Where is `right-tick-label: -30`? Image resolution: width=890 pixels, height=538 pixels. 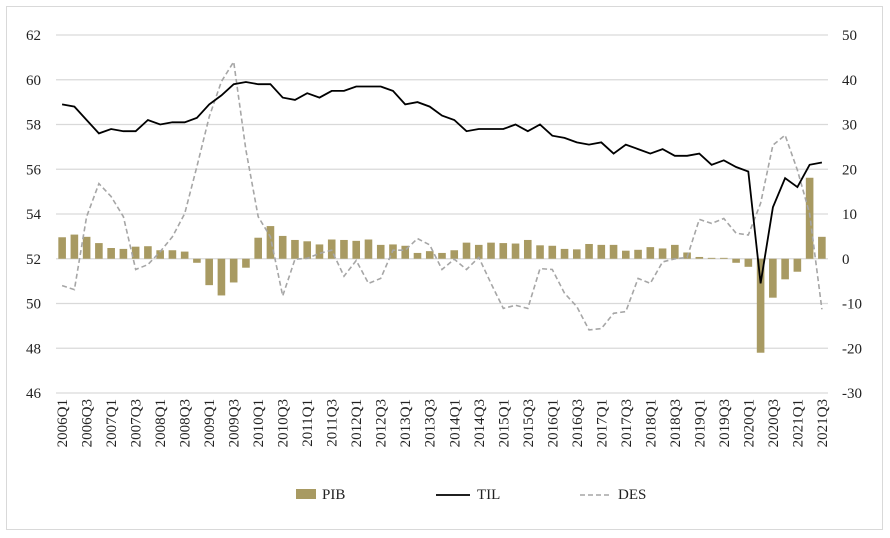 right-tick-label: -30 is located at coordinates (852, 394).